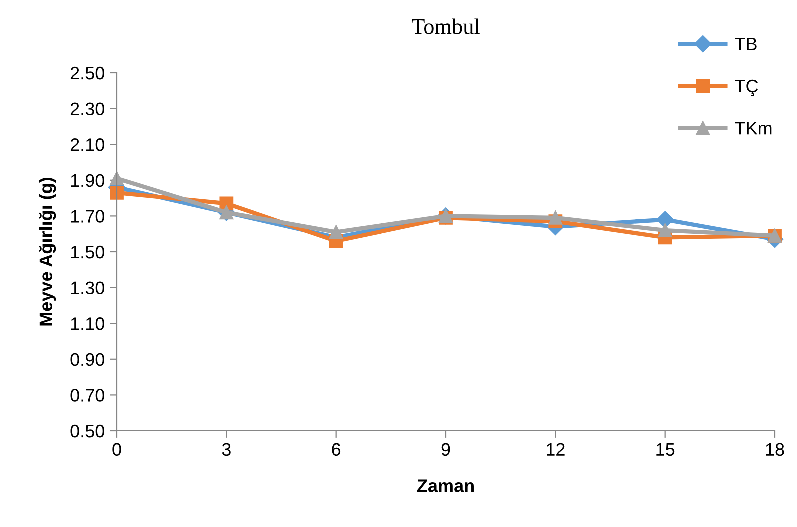 This screenshot has height=527, width=797. What do you see at coordinates (47, 252) in the screenshot?
I see `y-axis-title: Meyve Ağırlığı (g)` at bounding box center [47, 252].